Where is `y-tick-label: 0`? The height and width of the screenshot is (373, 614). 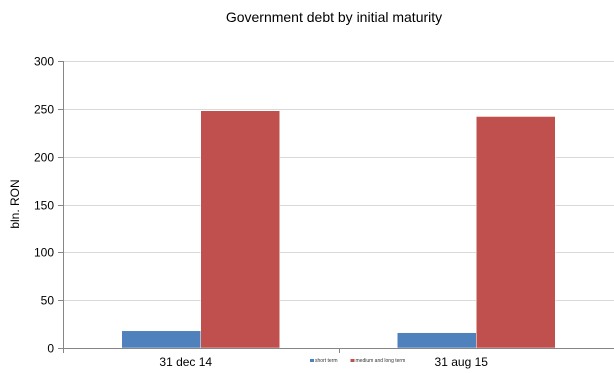 y-tick-label: 0 is located at coordinates (50, 349).